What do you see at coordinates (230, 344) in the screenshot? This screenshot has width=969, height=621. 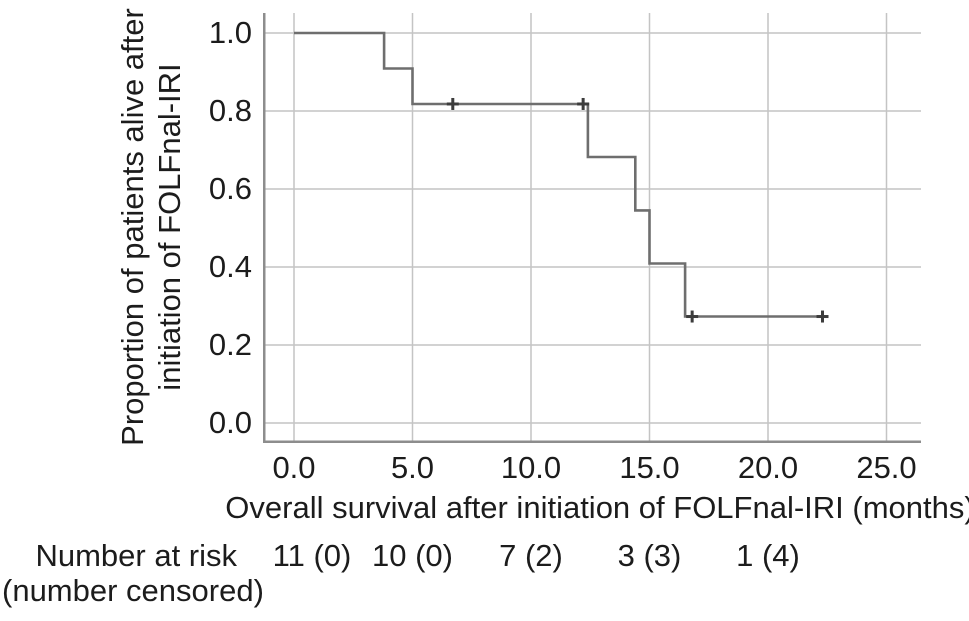 I see `y-tick-label: 0.2` at bounding box center [230, 344].